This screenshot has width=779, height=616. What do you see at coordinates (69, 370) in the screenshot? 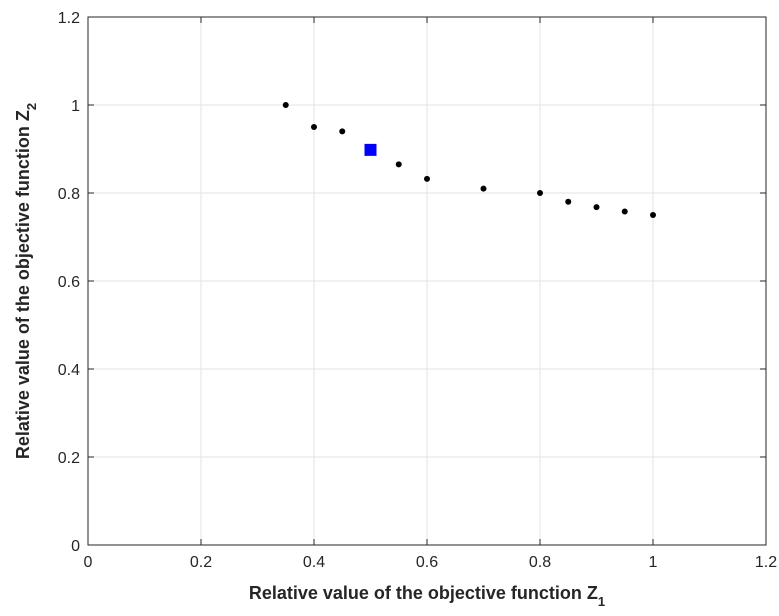
I see `y-tick-label: 0.4` at bounding box center [69, 370].